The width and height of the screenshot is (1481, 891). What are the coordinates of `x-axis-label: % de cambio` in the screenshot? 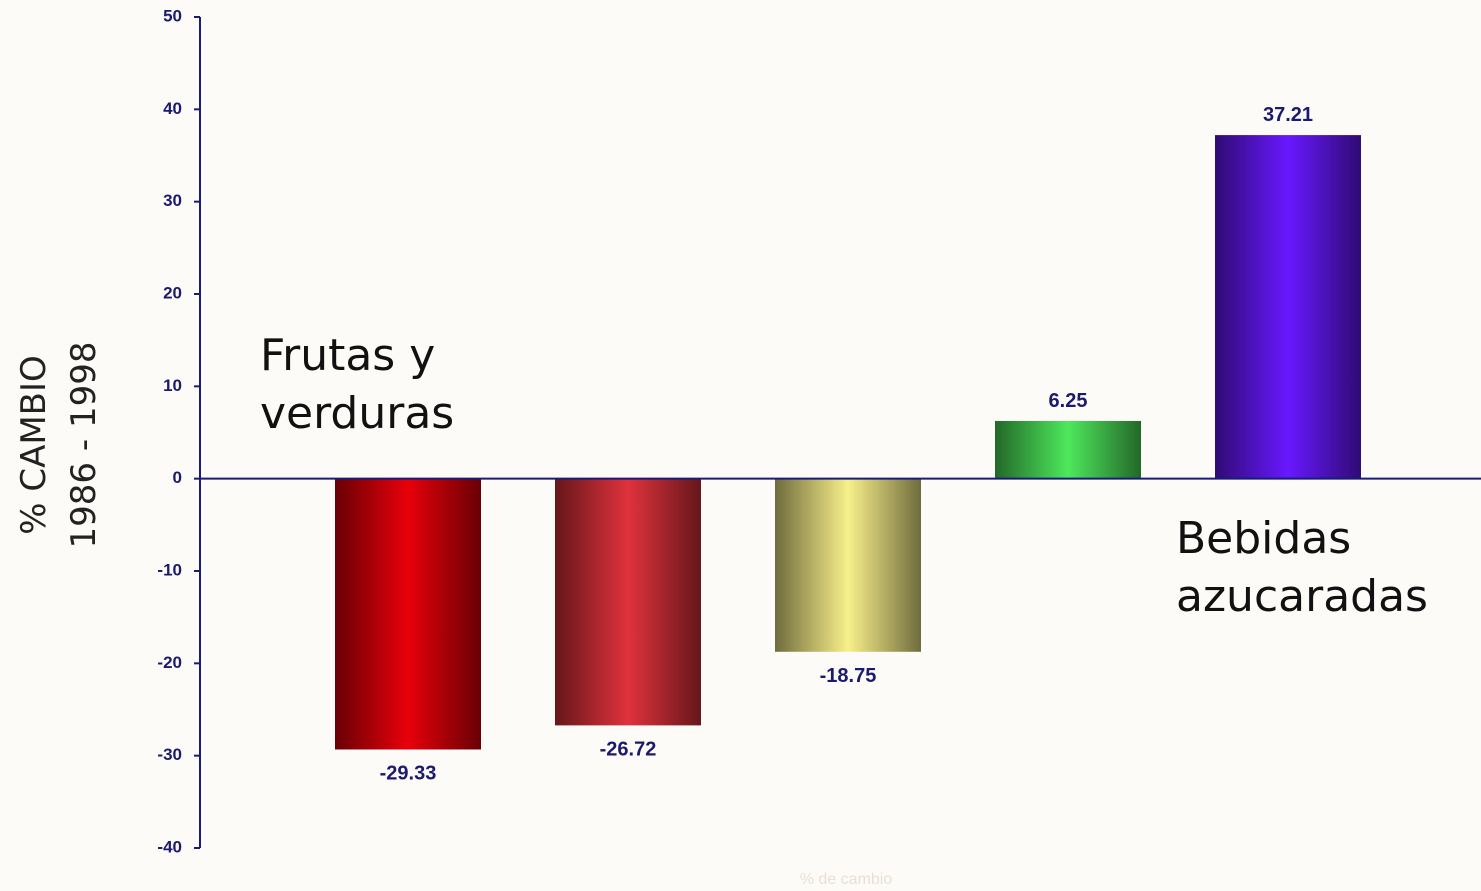 It's located at (846, 879).